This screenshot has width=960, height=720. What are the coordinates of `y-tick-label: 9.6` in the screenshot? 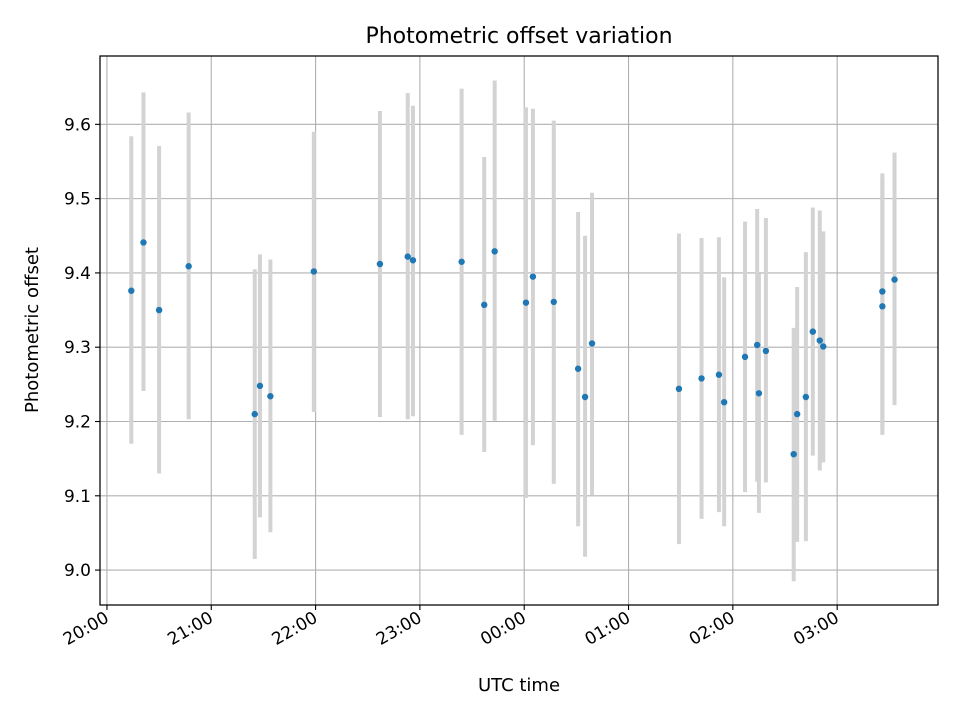 It's located at (77, 125).